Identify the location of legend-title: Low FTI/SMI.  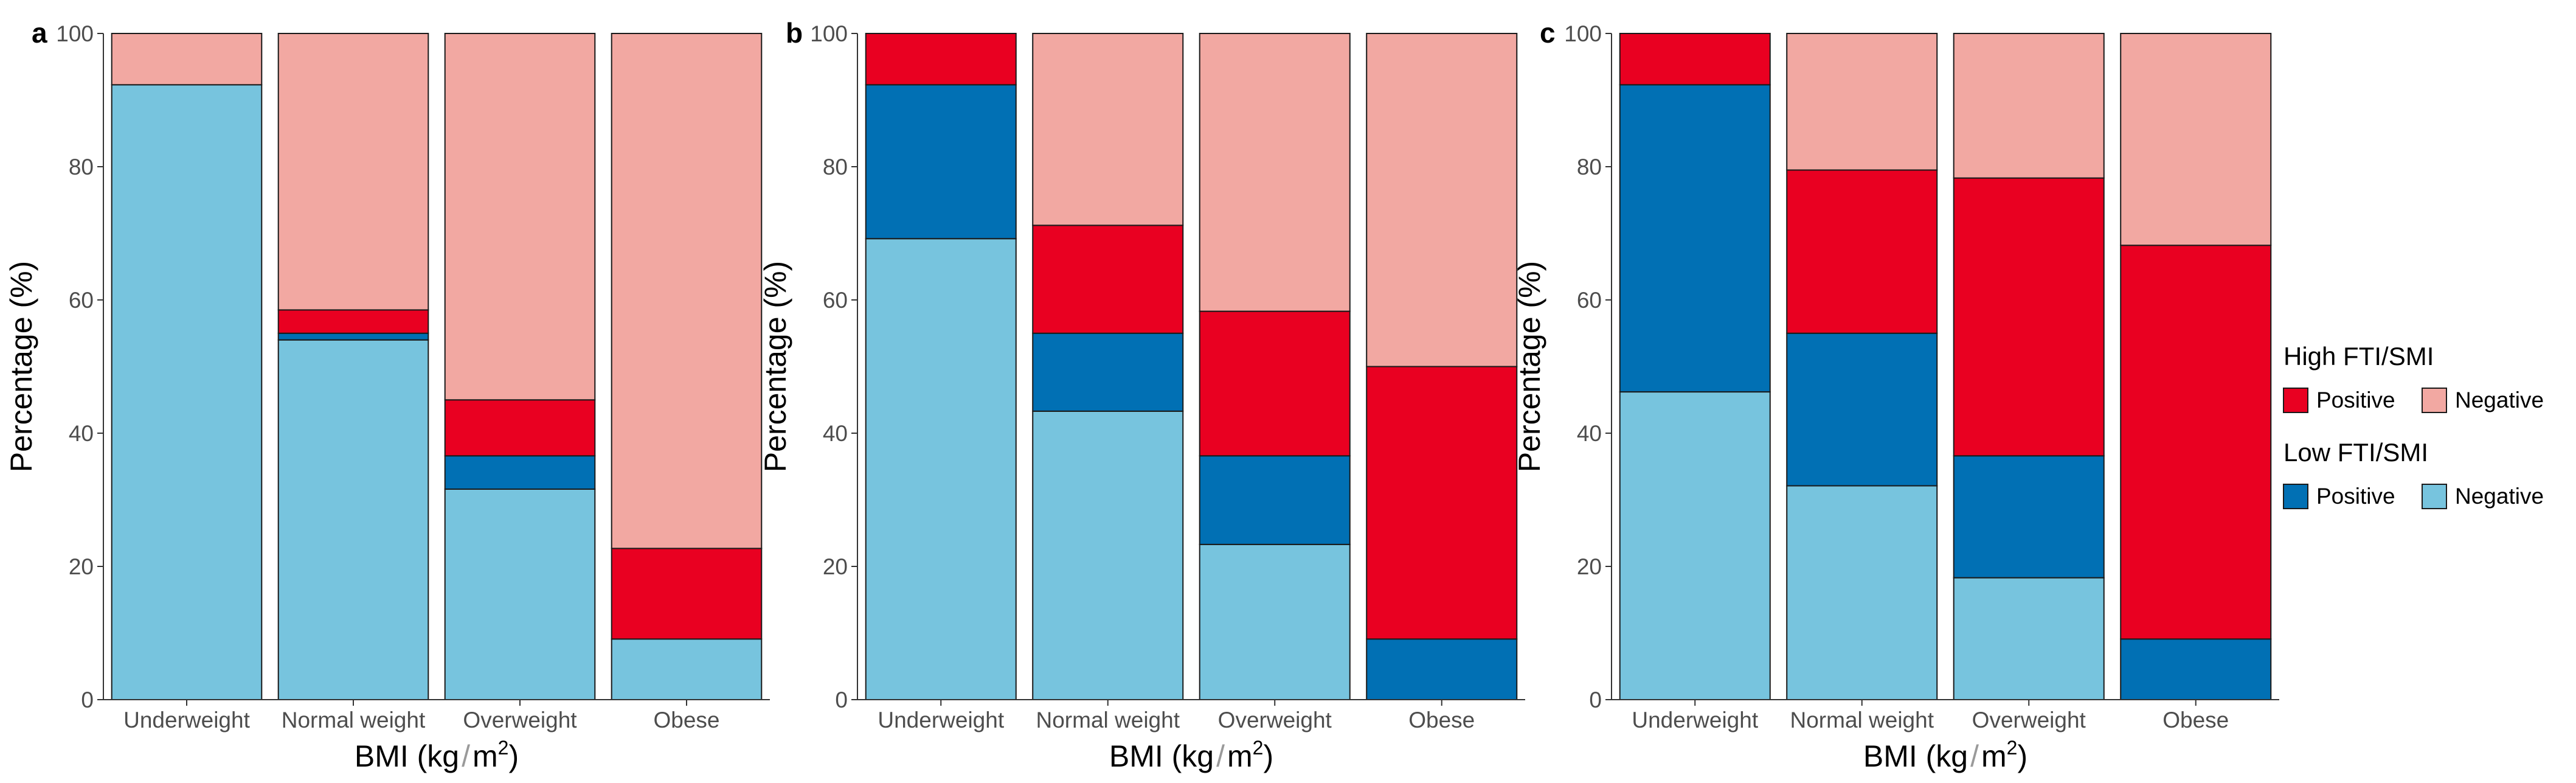
(2355, 453).